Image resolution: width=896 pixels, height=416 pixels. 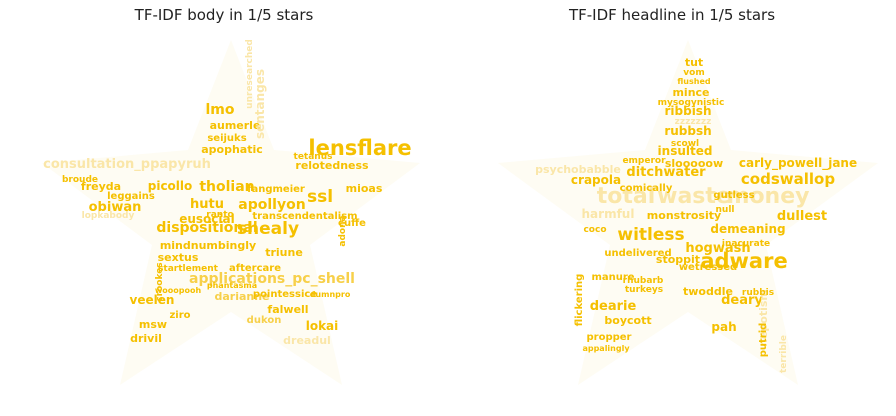 What do you see at coordinates (684, 215) in the screenshot?
I see `cloud-word: monstrosity` at bounding box center [684, 215].